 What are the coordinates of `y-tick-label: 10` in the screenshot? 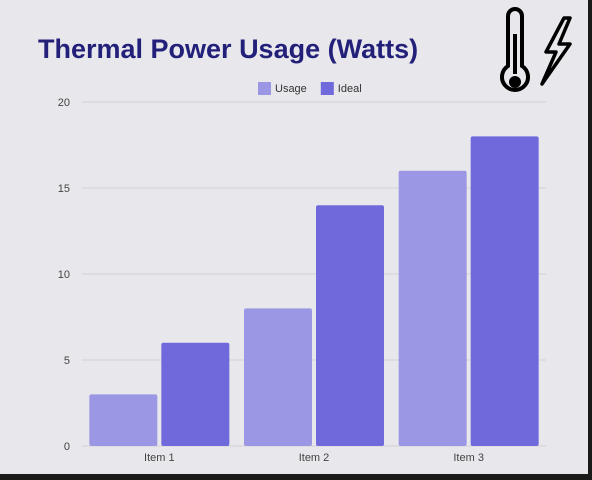 It's located at (64, 275).